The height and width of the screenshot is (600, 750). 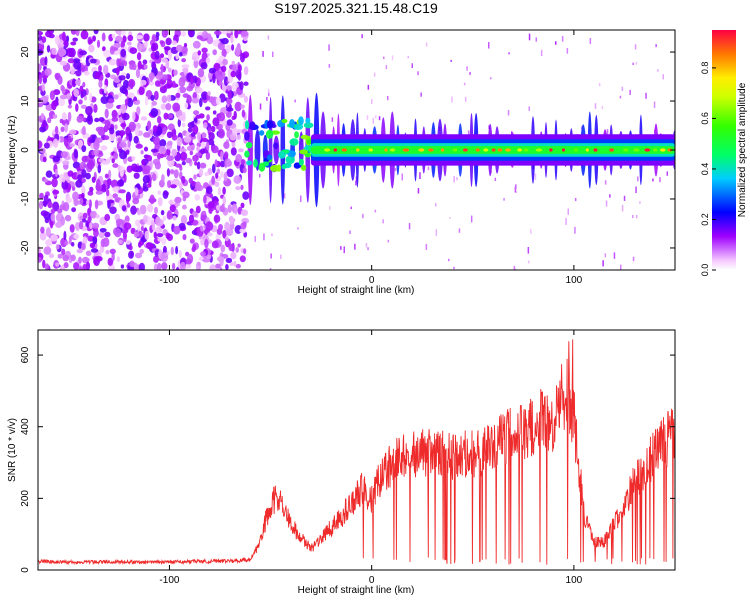 What do you see at coordinates (25, 247) in the screenshot?
I see `y-tick-label: -20` at bounding box center [25, 247].